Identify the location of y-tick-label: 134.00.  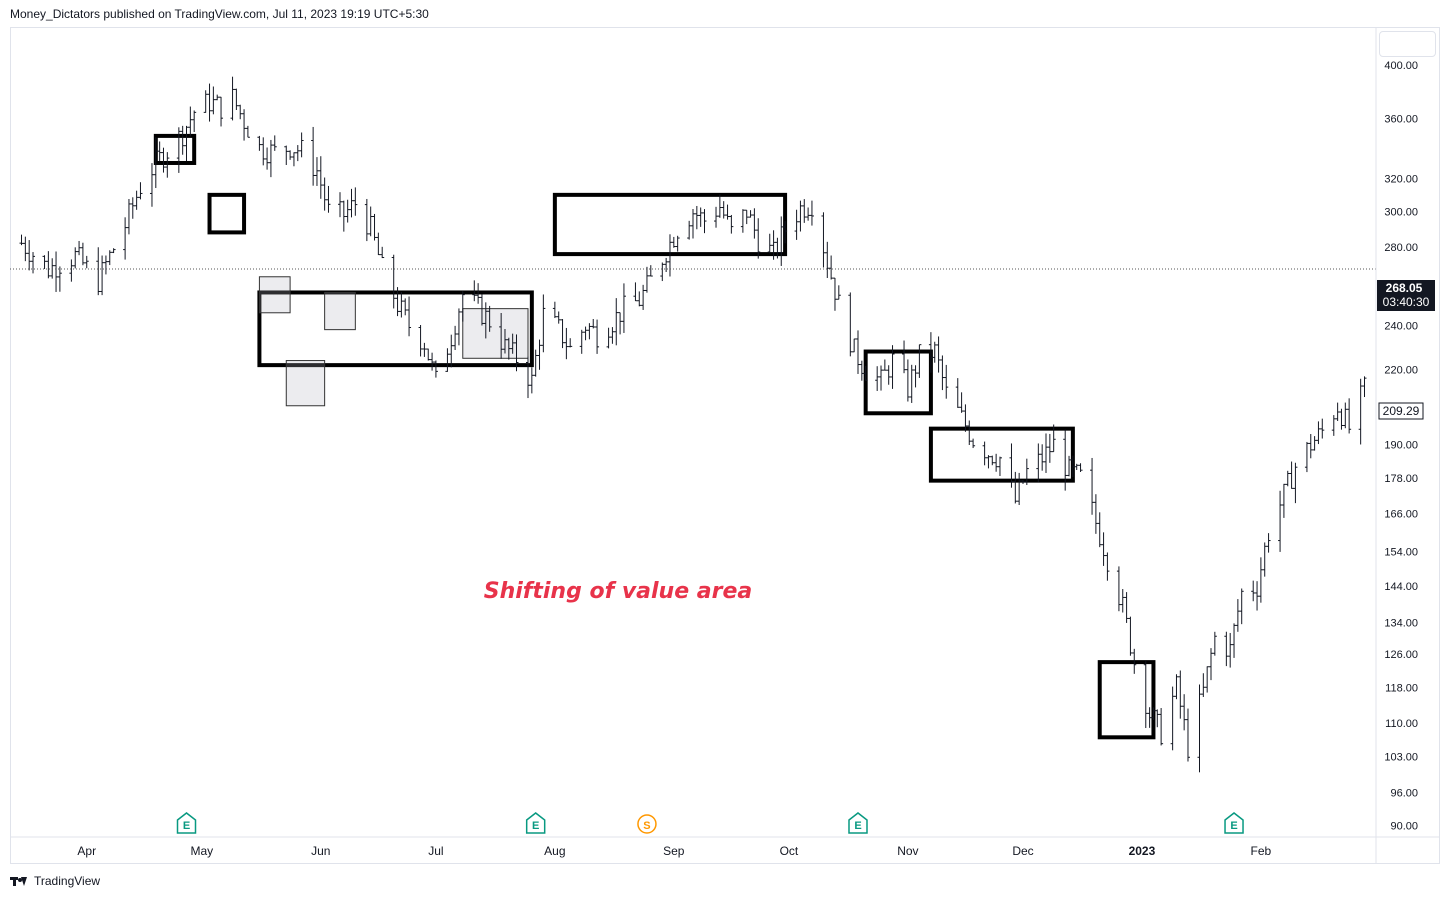
(1401, 624).